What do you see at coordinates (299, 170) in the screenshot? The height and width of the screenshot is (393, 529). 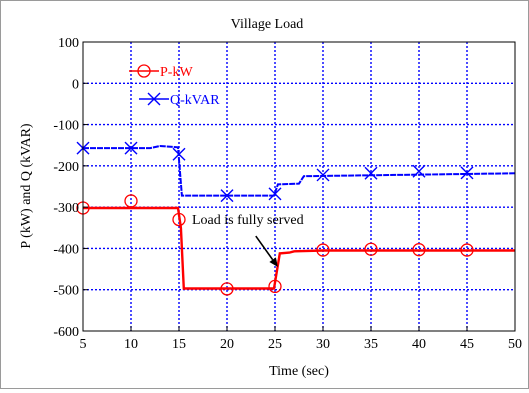 I see `series-line-q-kvar` at bounding box center [299, 170].